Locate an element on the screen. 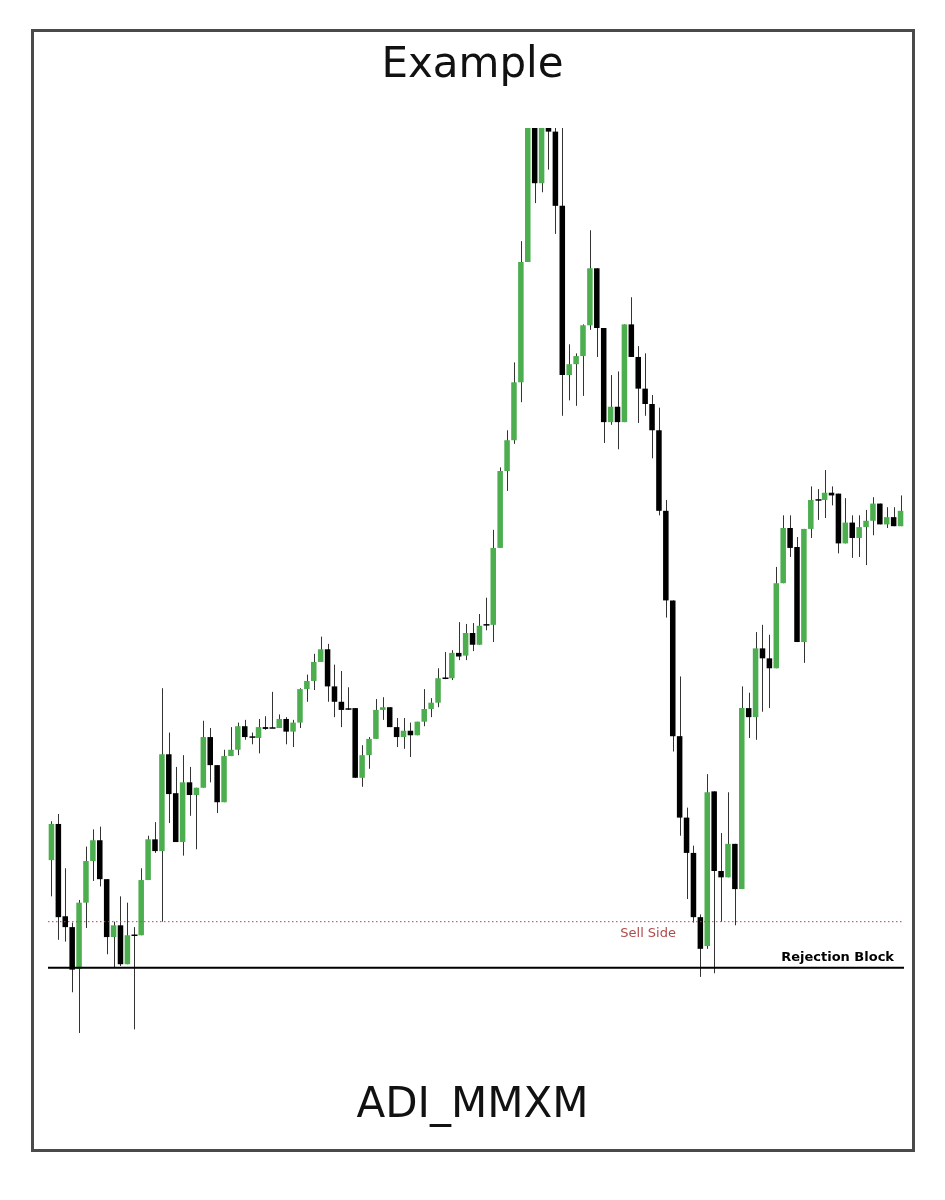 The image size is (945, 1200). chart-title: Example is located at coordinates (472, 62).